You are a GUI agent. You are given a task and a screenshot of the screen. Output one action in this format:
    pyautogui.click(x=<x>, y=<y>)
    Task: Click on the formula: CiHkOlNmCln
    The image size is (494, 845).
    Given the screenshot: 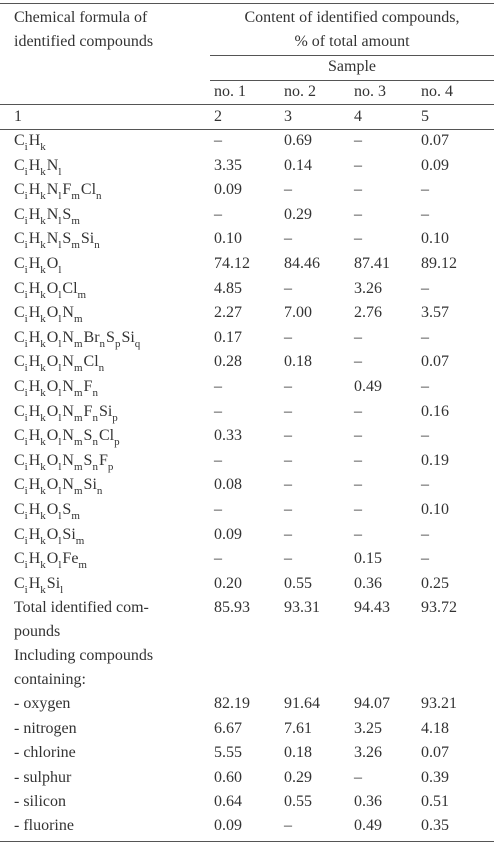 What is the action you would take?
    pyautogui.click(x=59, y=363)
    